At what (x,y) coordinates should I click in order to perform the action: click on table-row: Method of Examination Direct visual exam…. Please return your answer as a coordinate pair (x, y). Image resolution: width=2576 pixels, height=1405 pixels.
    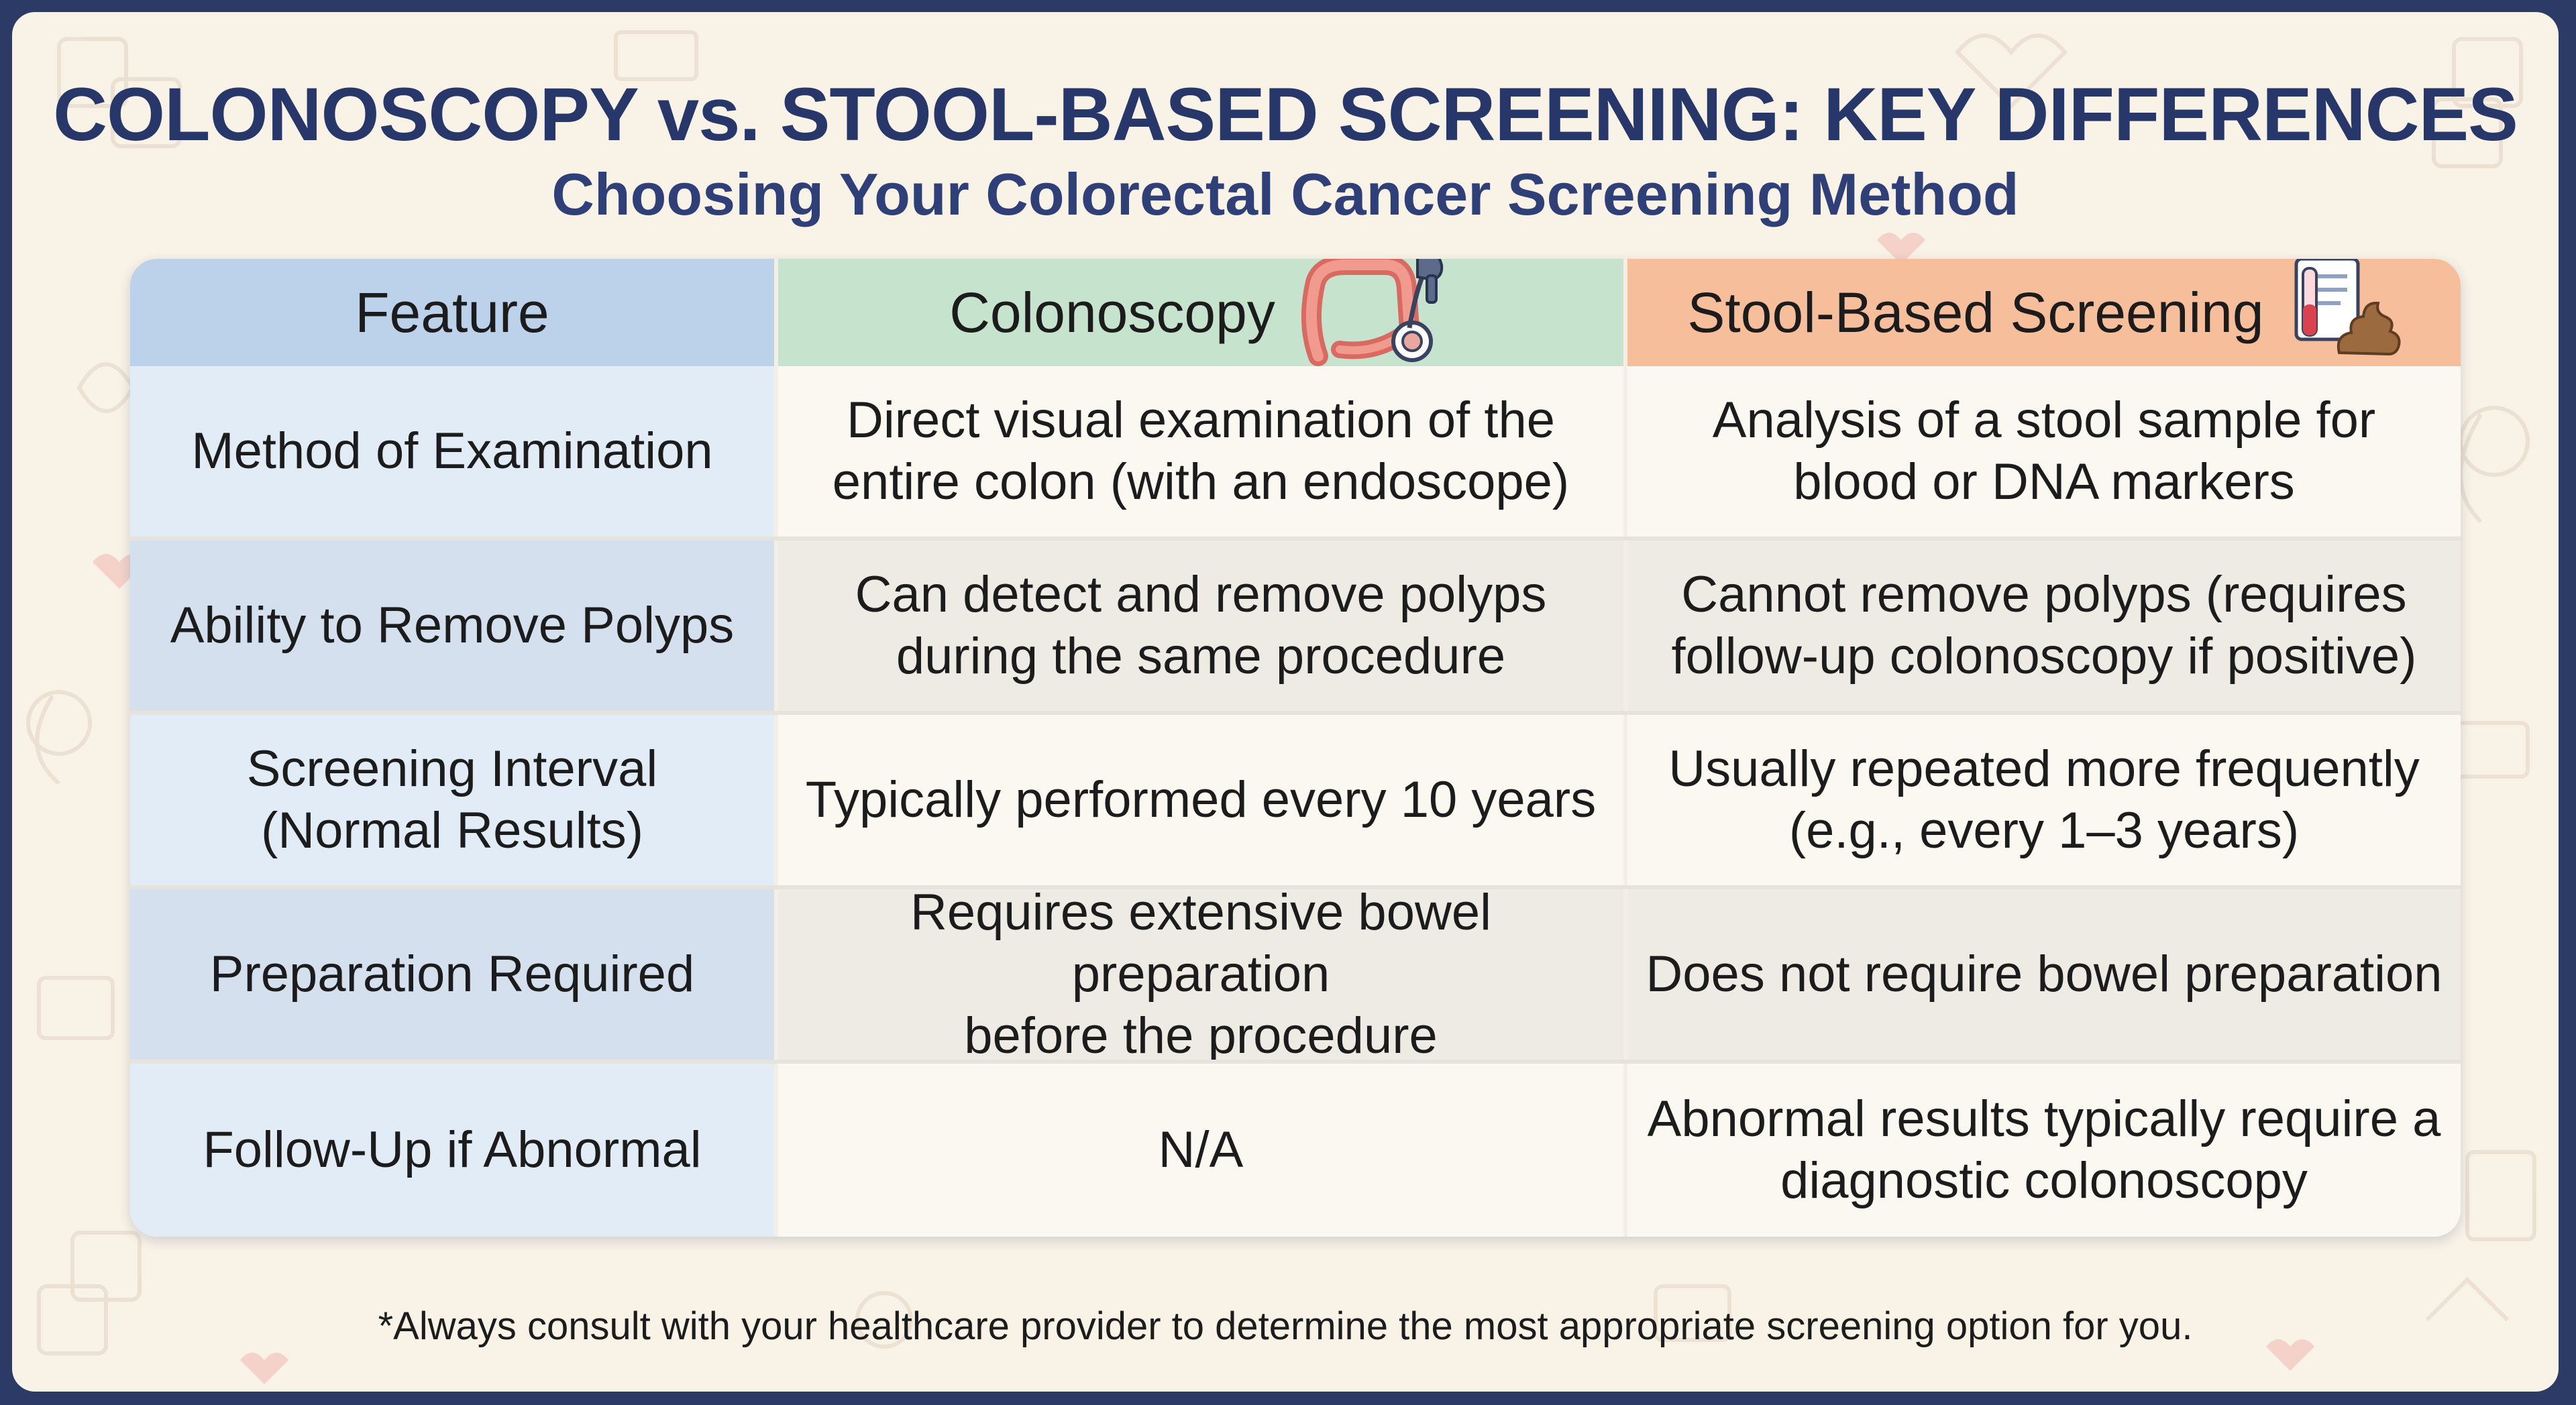
    Looking at the image, I should click on (1295, 451).